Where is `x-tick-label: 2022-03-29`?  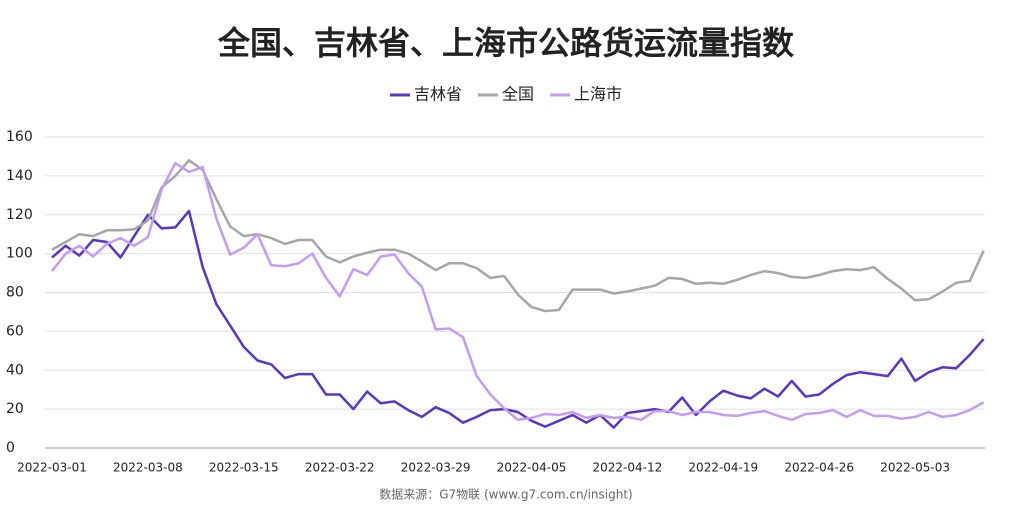
x-tick-label: 2022-03-29 is located at coordinates (436, 468).